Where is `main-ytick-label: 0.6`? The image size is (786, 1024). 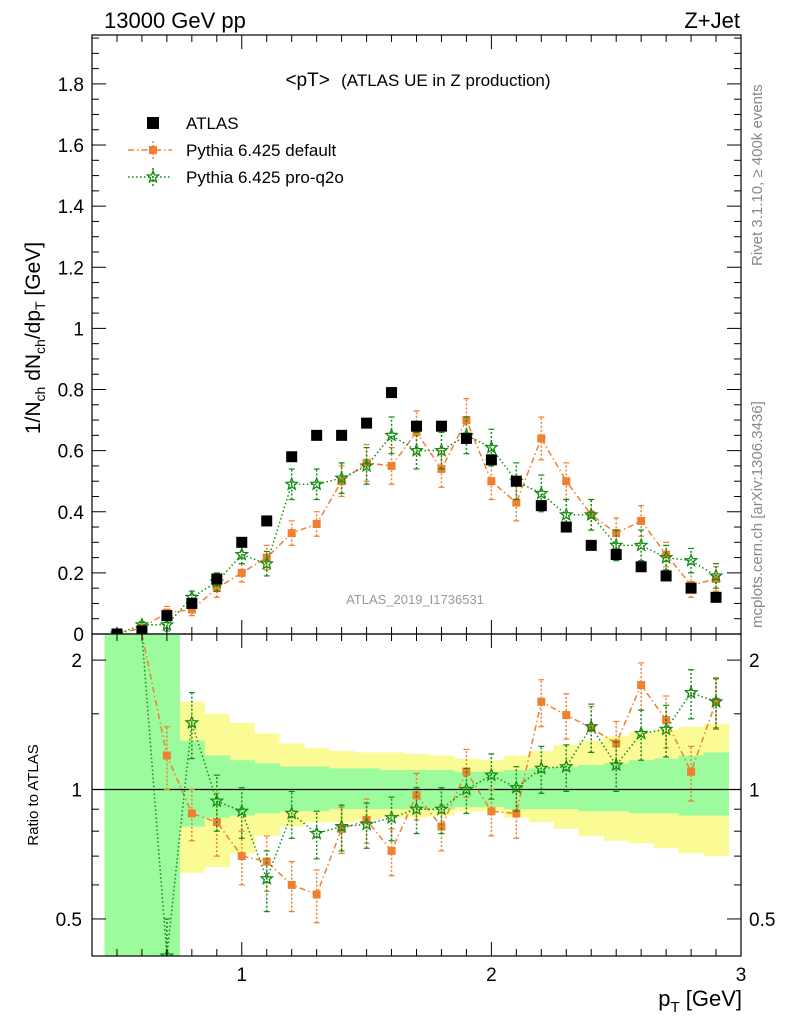 main-ytick-label: 0.6 is located at coordinates (71, 452).